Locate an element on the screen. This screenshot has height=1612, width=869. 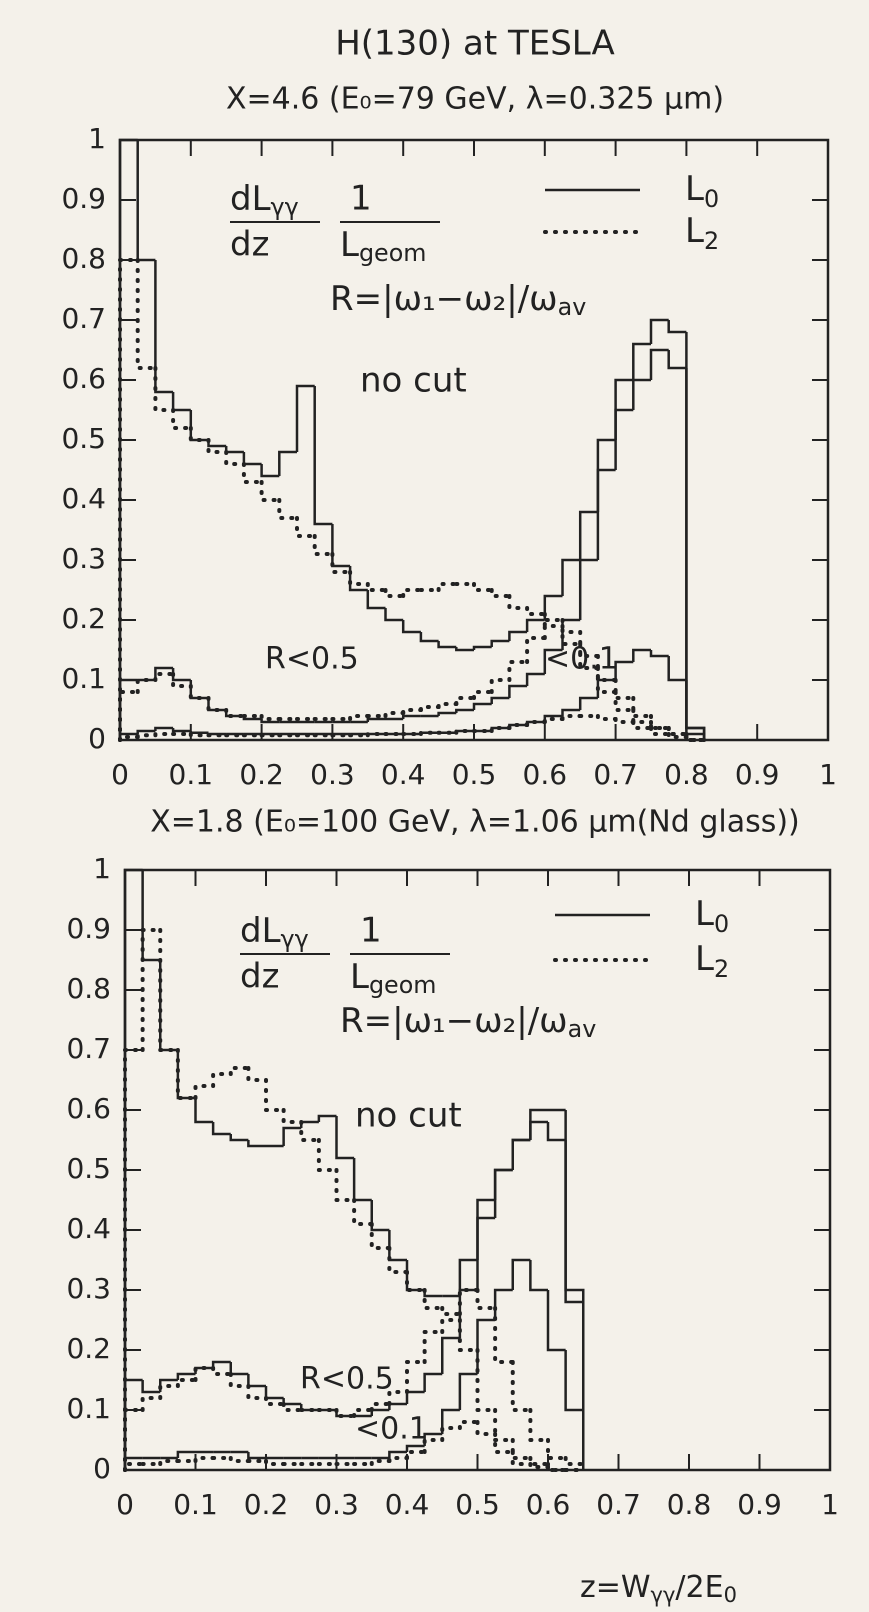
x-tick-label: 0.7 is located at coordinates (615, 774).